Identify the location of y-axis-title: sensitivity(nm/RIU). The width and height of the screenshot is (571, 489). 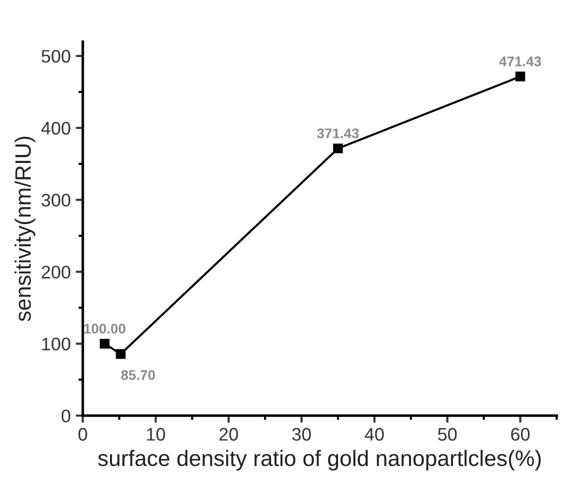
(25, 229).